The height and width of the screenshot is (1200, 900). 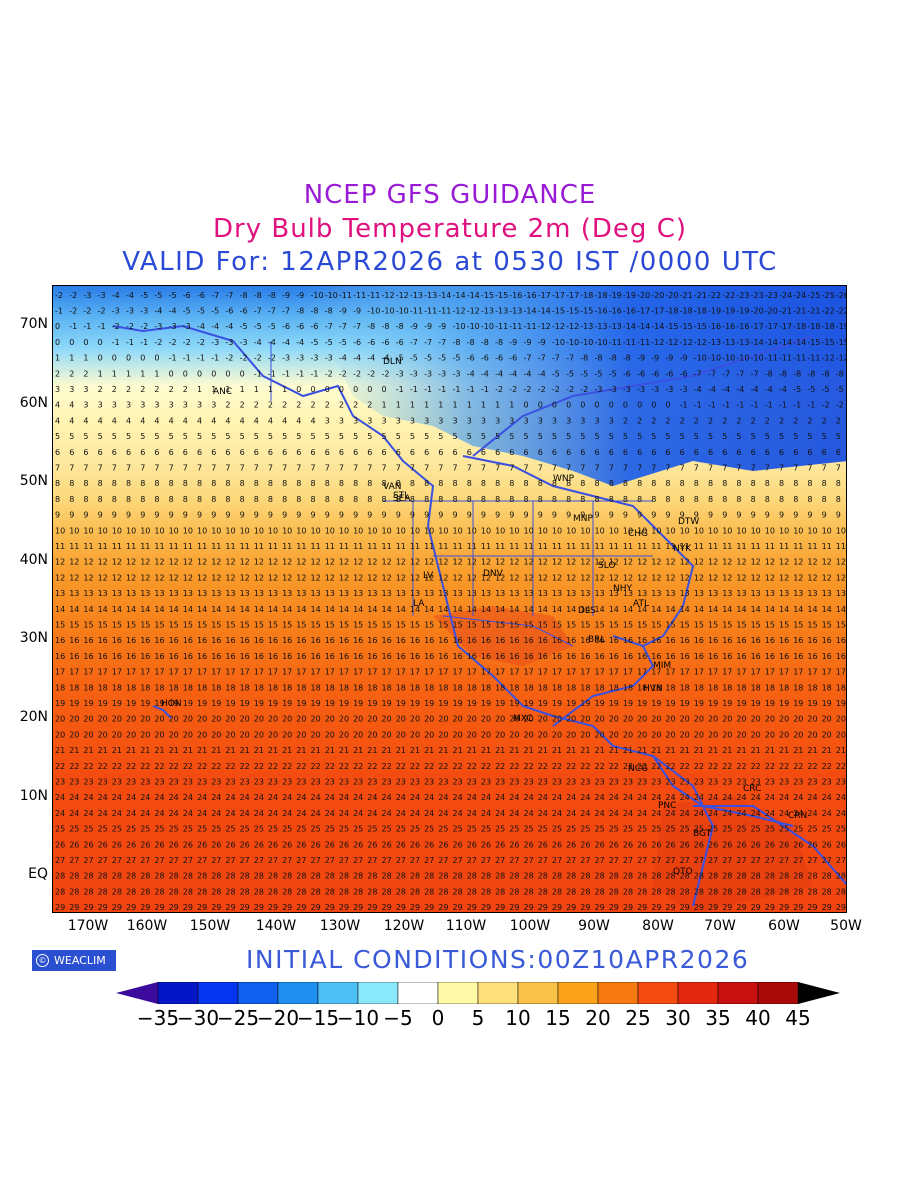 I want to click on grid-value: 4, so click(x=313, y=420).